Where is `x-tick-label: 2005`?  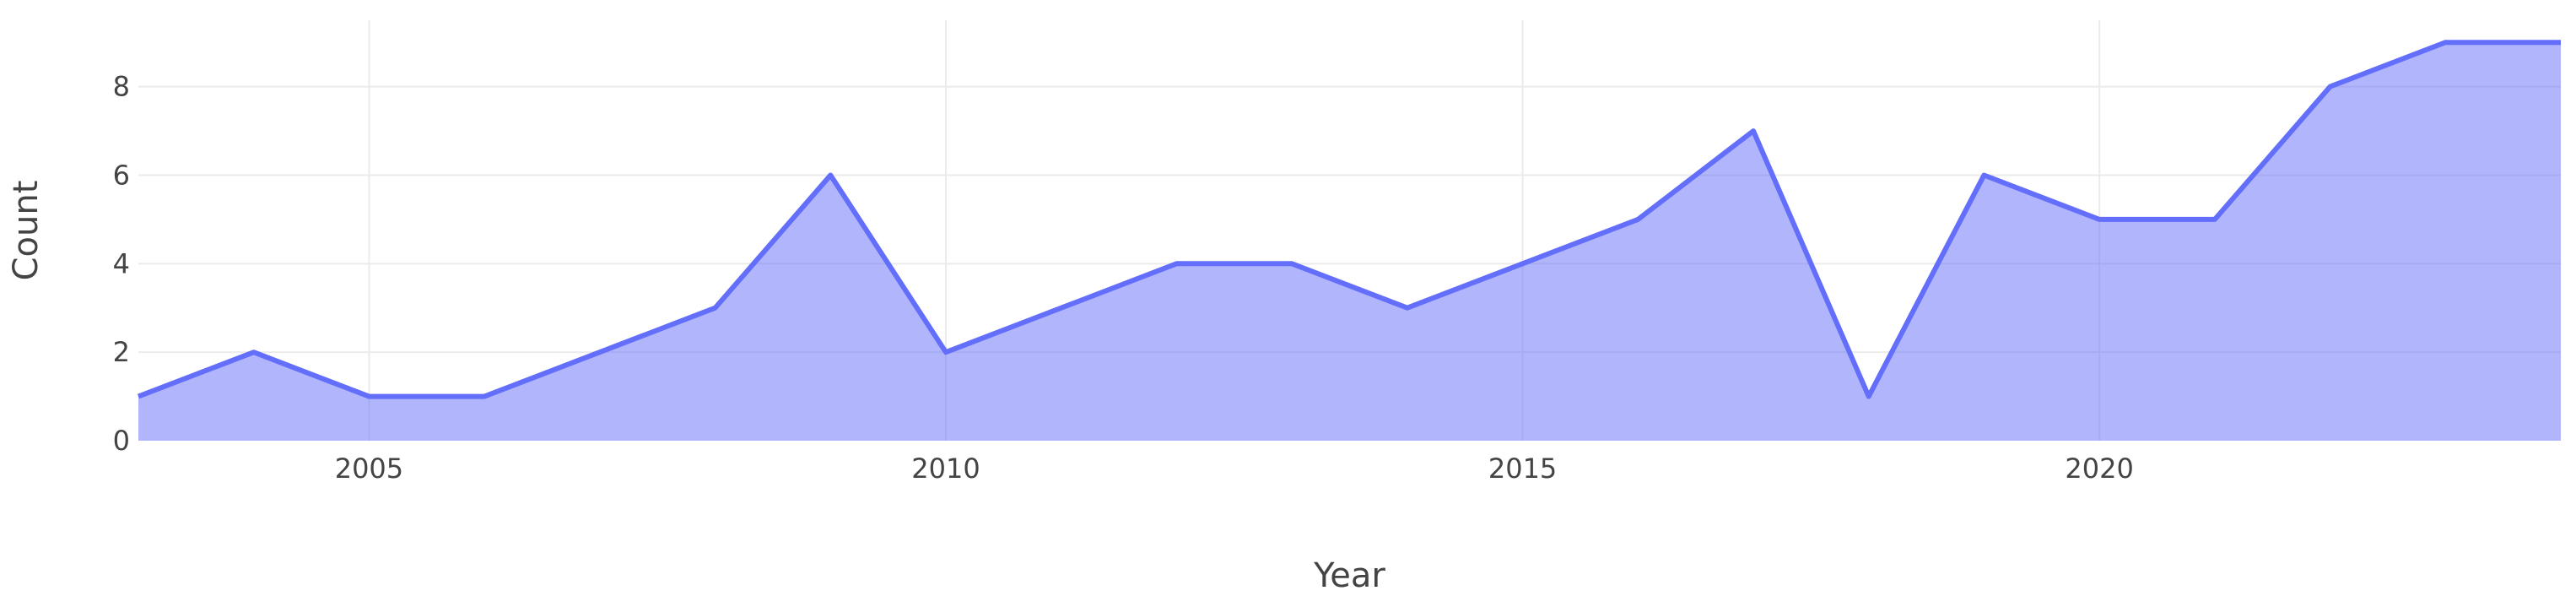
x-tick-label: 2005 is located at coordinates (369, 469).